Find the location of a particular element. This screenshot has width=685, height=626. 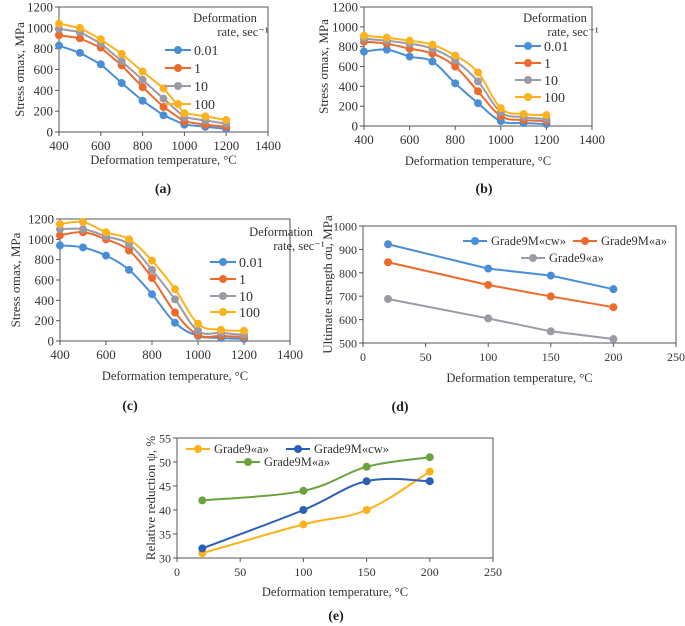

y-tick-label: 400 is located at coordinates (349, 86).